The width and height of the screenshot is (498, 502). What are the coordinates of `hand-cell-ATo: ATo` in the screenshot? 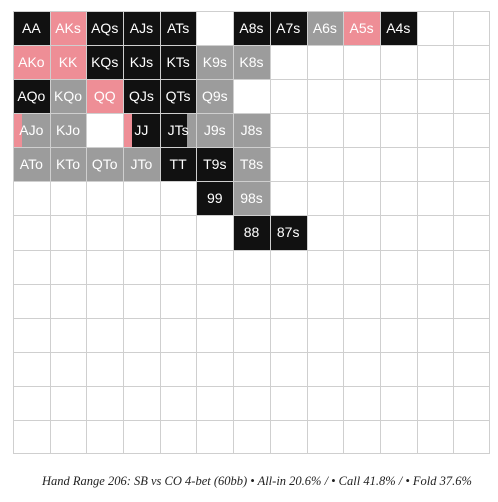 It's located at (31, 164).